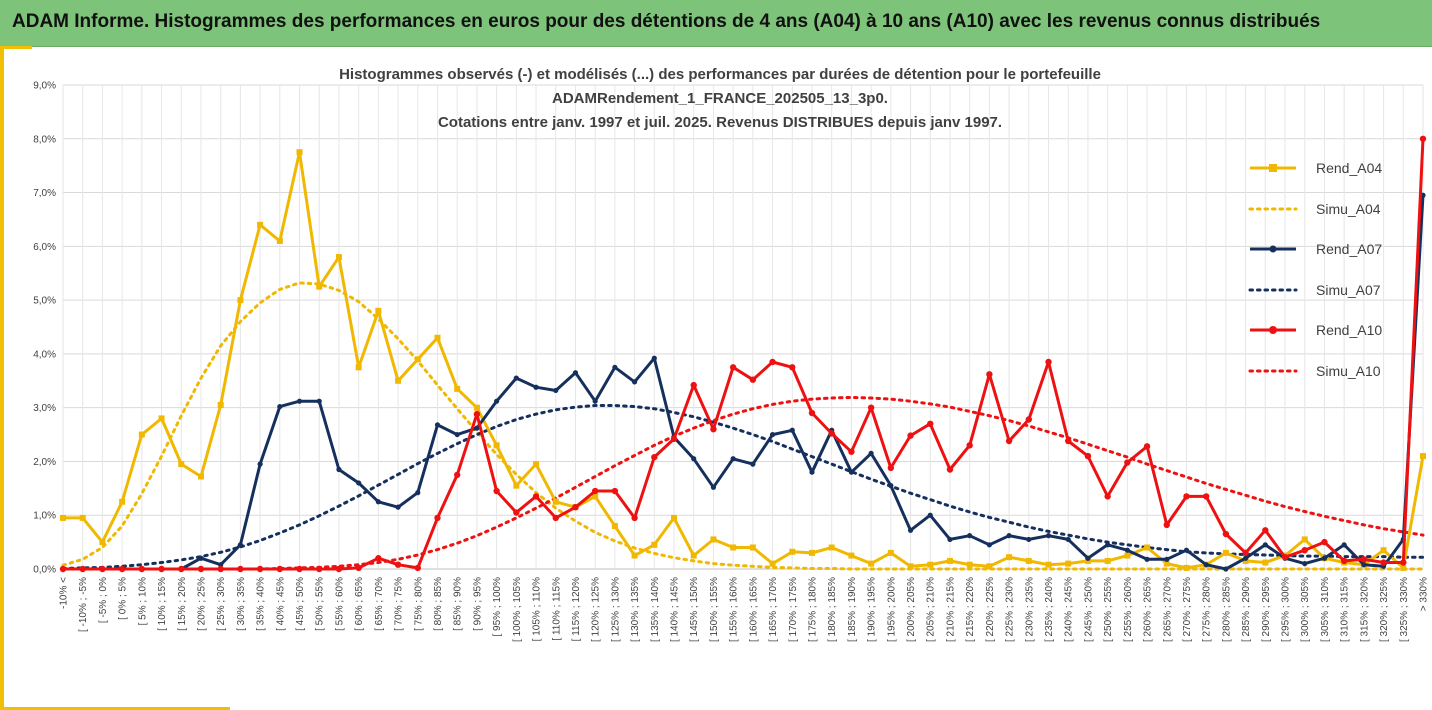 The height and width of the screenshot is (710, 1432). What do you see at coordinates (615, 609) in the screenshot?
I see `x-tick-label: [ 125% ; 130%` at bounding box center [615, 609].